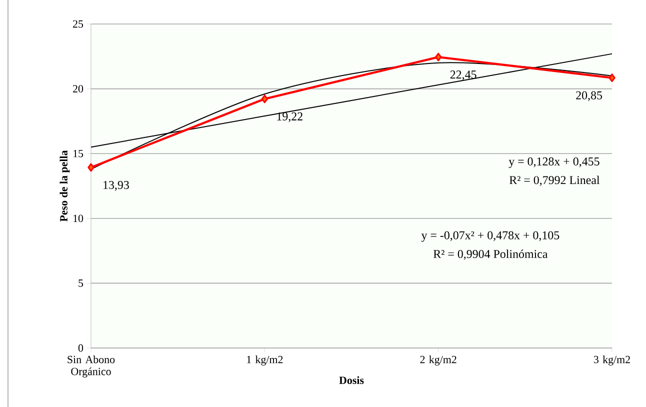 The height and width of the screenshot is (407, 646). I want to click on annotation: y = -0,07x² + 0,478x + 0,105, so click(490, 236).